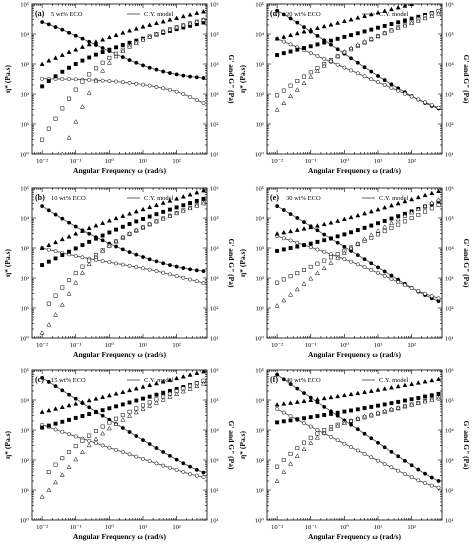 The image size is (474, 545). Describe the element at coordinates (303, 380) in the screenshot. I see `legend-sample-label: 40 wt% ECO` at that location.